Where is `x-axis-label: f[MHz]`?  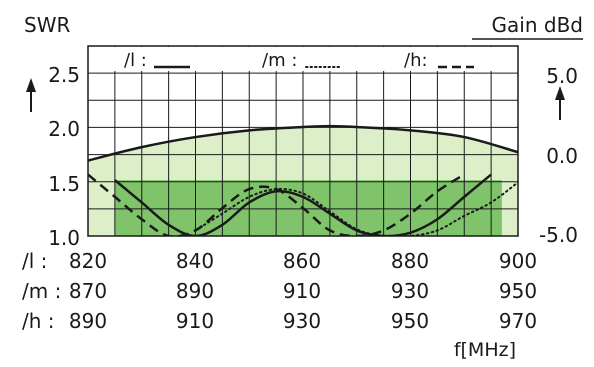
x-axis-label: f[MHz] is located at coordinates (485, 350).